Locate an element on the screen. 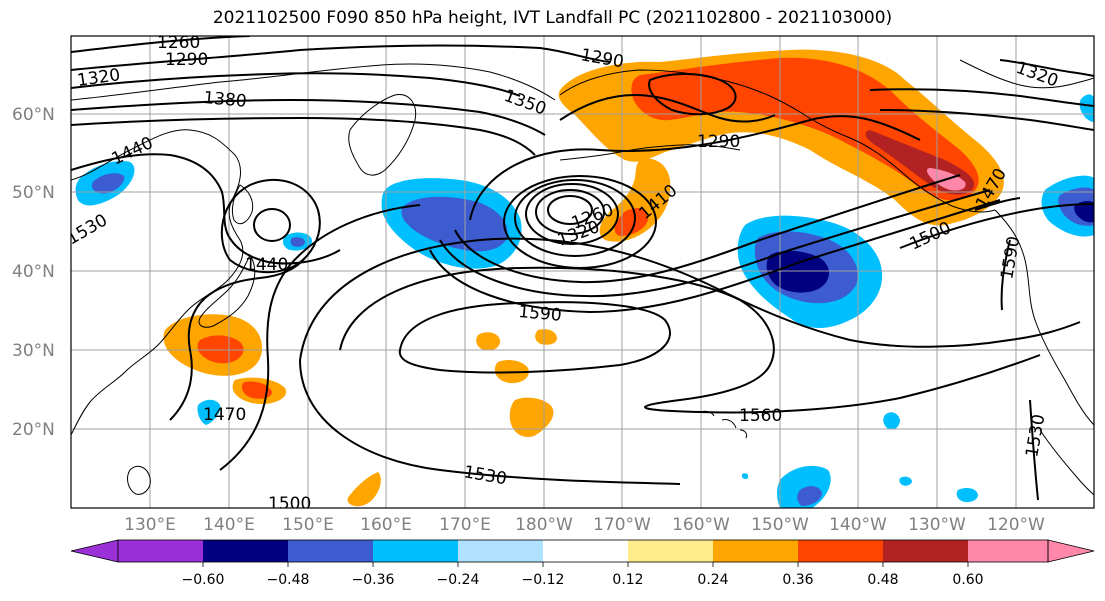 The width and height of the screenshot is (1105, 601). colorbar-tick-label: −0.36 is located at coordinates (373, 580).